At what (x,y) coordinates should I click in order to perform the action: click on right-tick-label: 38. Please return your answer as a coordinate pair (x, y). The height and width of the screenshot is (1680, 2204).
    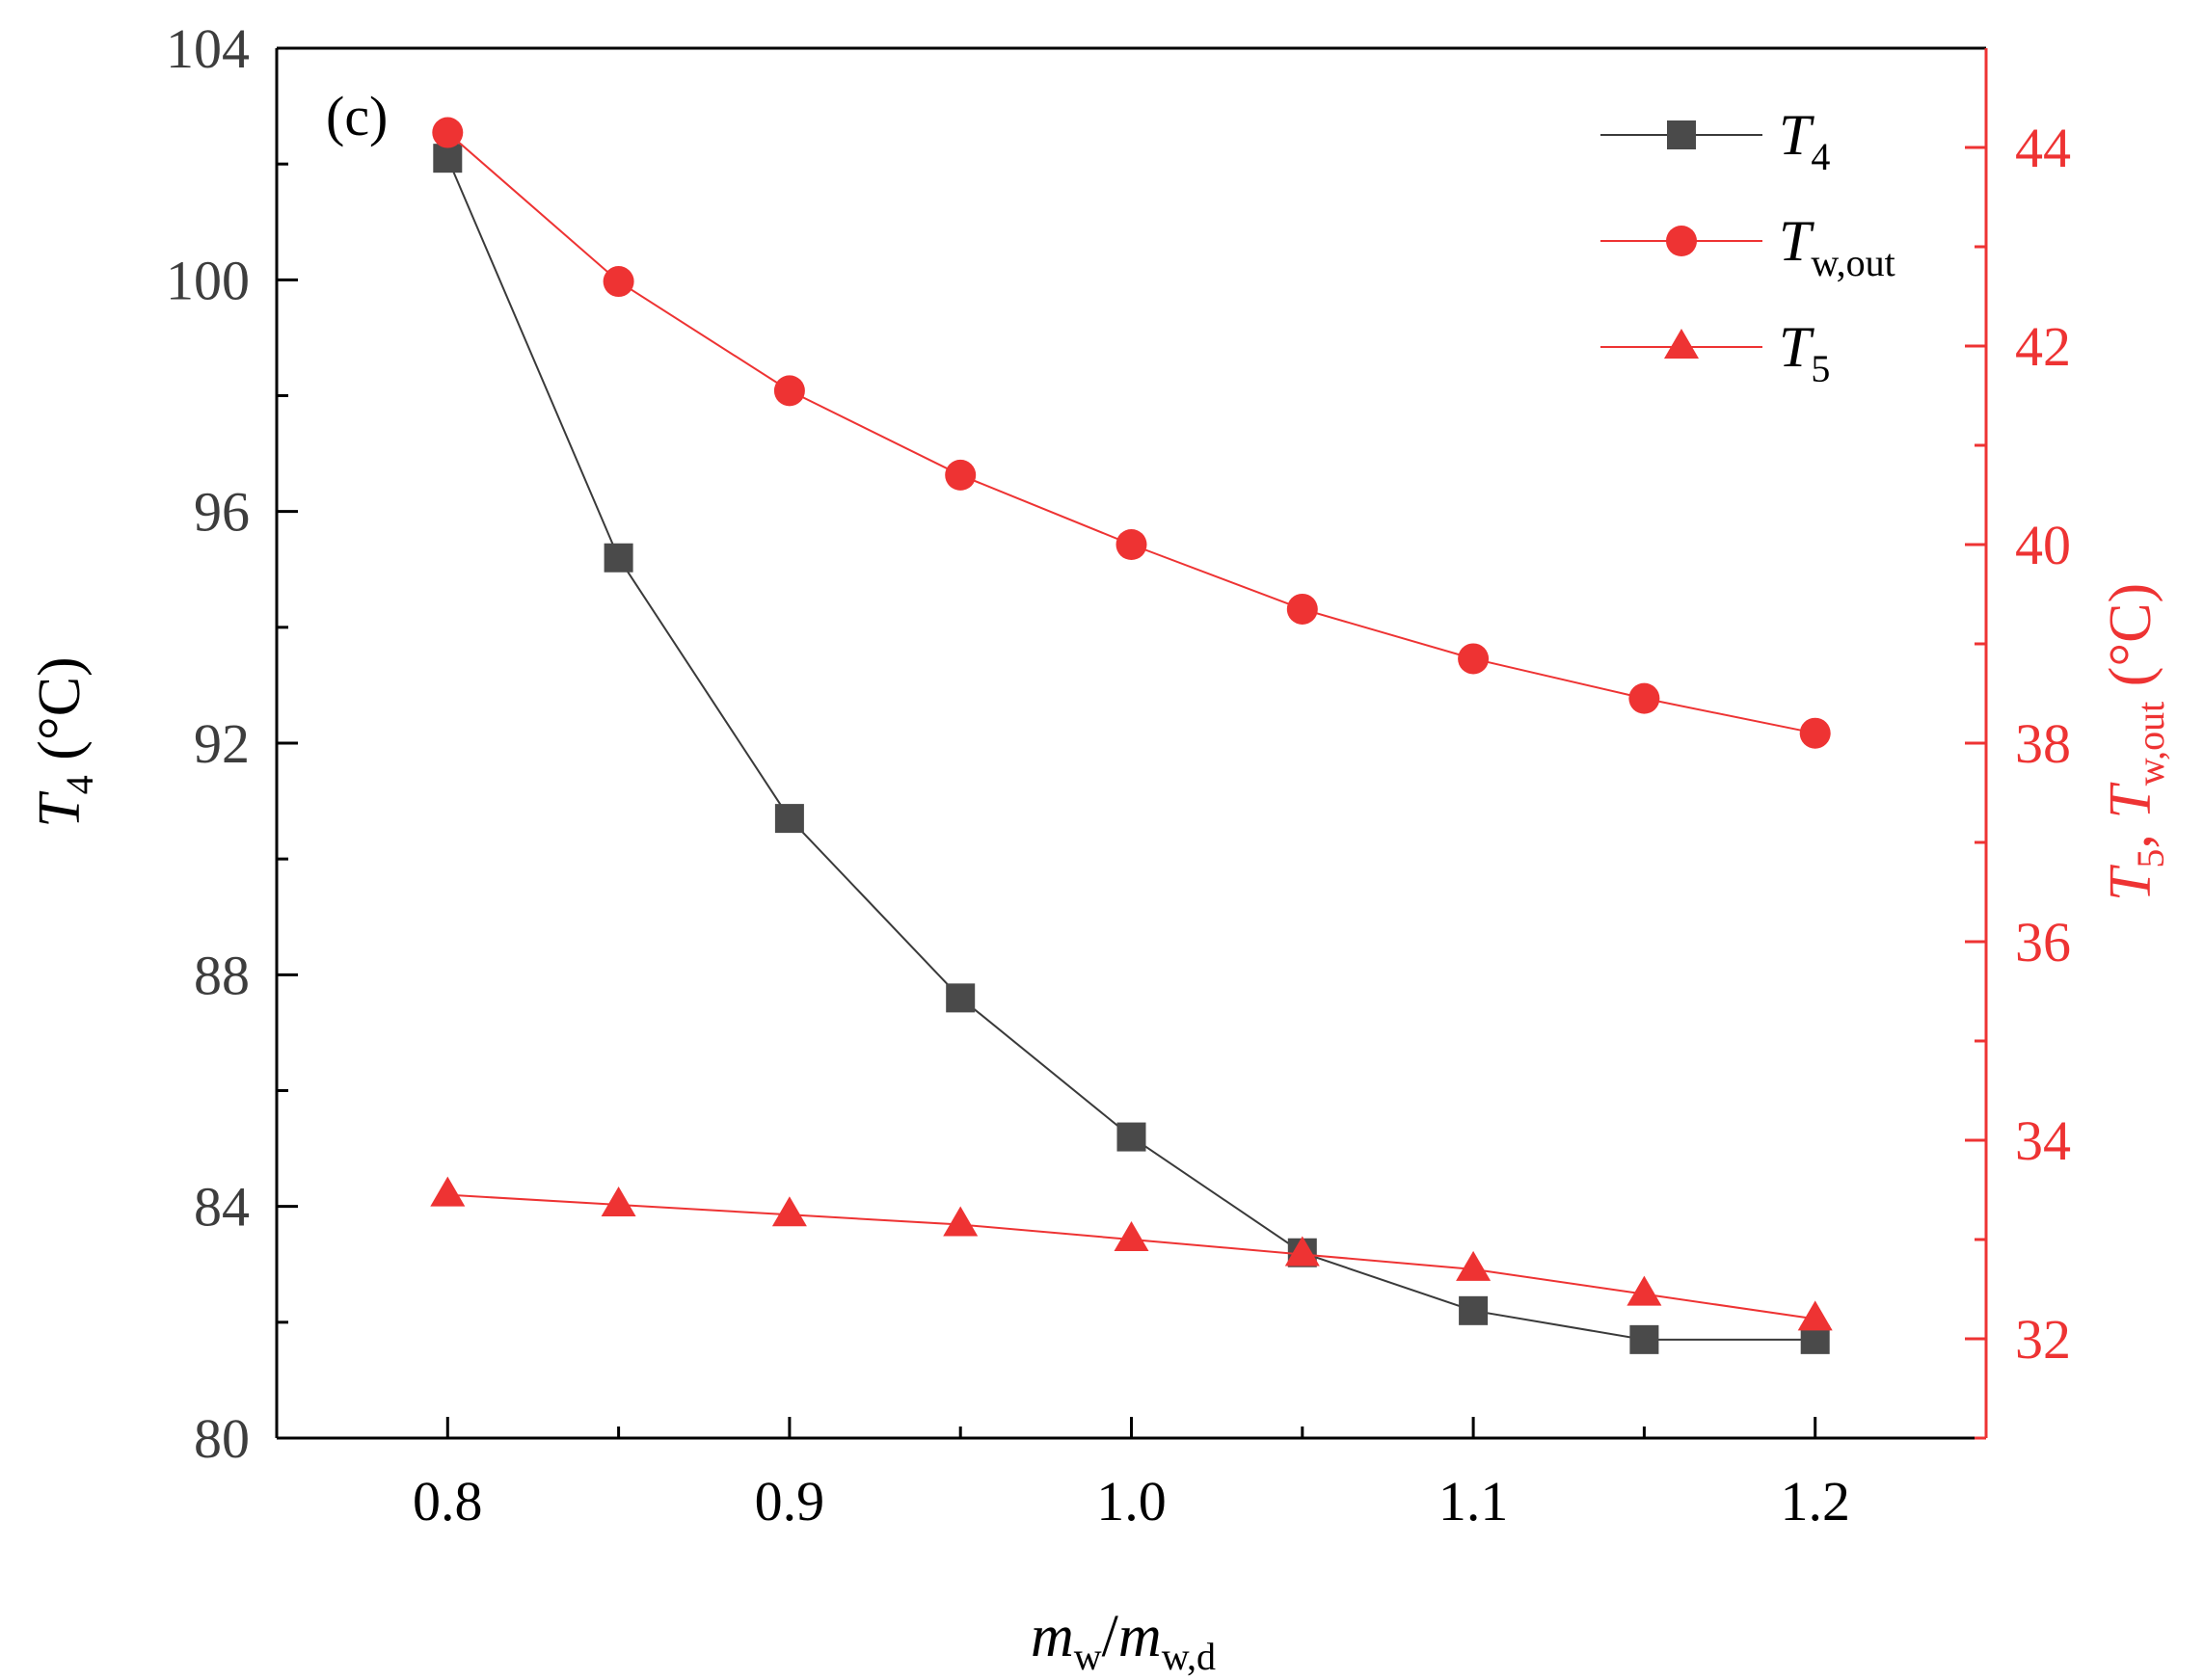
    Looking at the image, I should click on (2043, 743).